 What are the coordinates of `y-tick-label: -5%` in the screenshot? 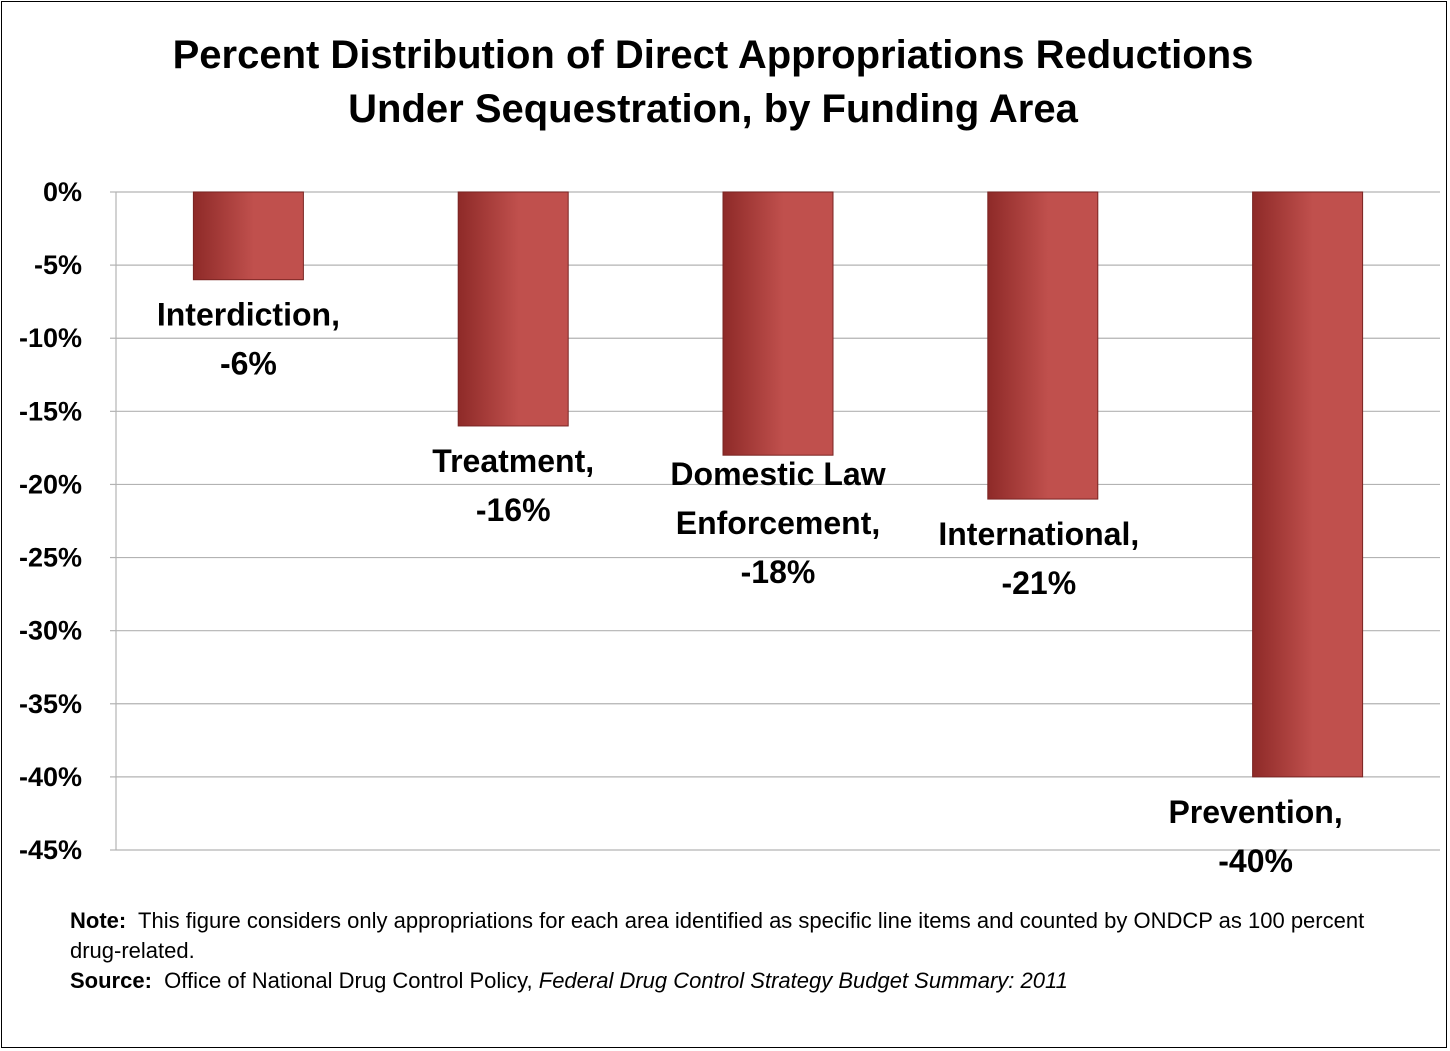 It's located at (58, 265).